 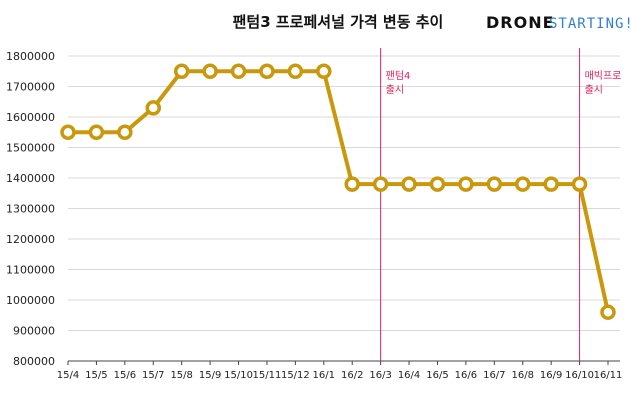 What do you see at coordinates (437, 375) in the screenshot?
I see `x-tick-label: 16/5` at bounding box center [437, 375].